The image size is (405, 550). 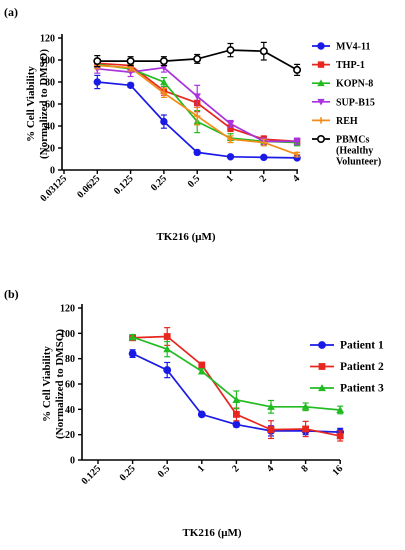 What do you see at coordinates (53, 188) in the screenshot?
I see `x-tick-label: 0.03125` at bounding box center [53, 188].